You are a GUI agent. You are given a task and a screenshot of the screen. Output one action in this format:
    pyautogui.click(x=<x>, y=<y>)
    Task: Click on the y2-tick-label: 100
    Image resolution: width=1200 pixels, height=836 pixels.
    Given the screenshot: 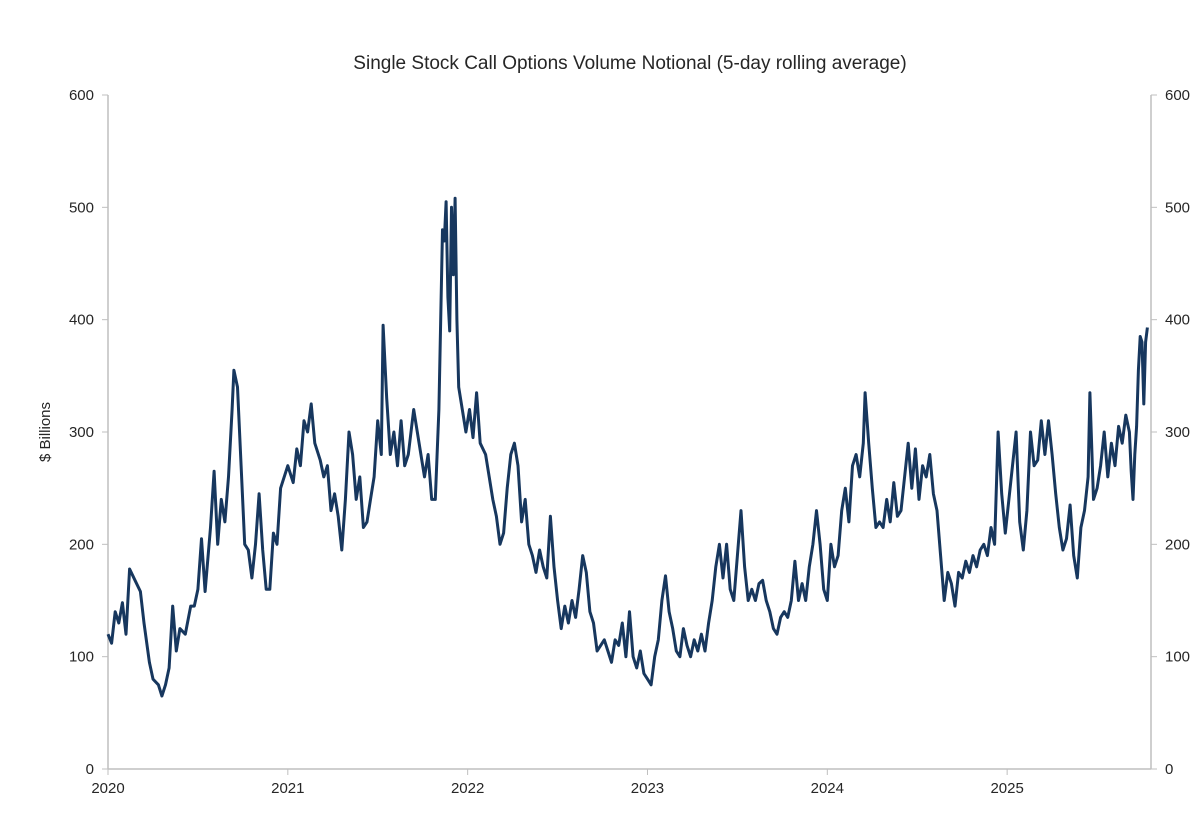 What is the action you would take?
    pyautogui.click(x=1177, y=657)
    